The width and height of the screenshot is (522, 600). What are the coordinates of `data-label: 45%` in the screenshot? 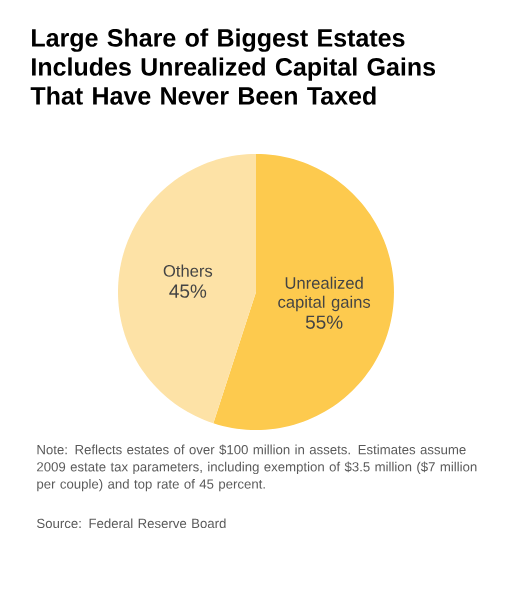 It's located at (188, 291).